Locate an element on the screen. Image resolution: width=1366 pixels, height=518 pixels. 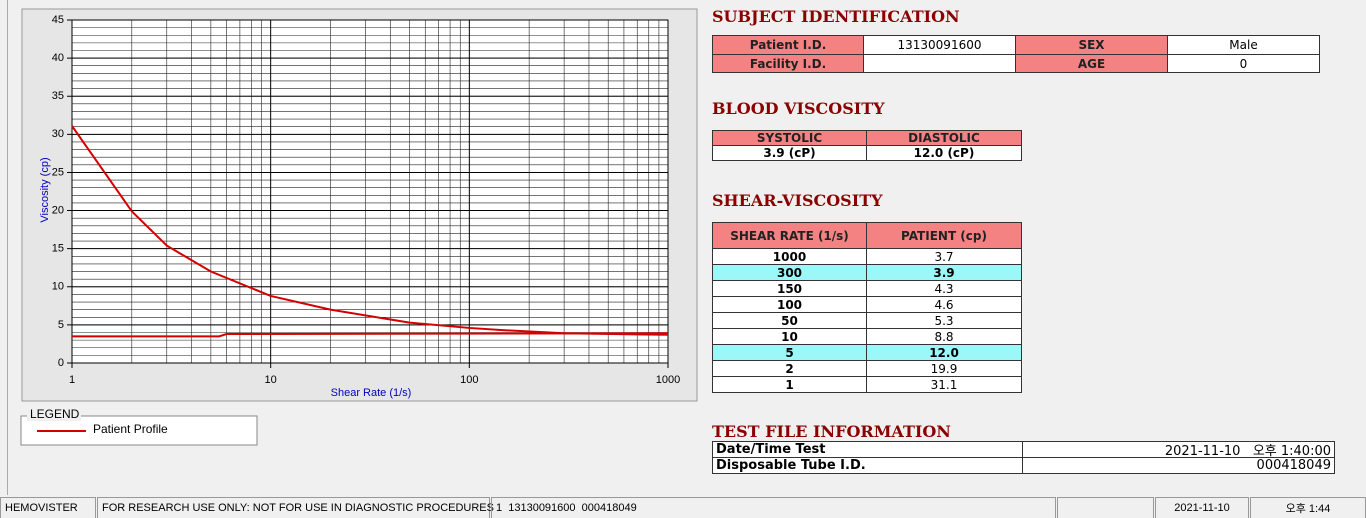
status-cell: 오후 1:44 is located at coordinates (1308, 507).